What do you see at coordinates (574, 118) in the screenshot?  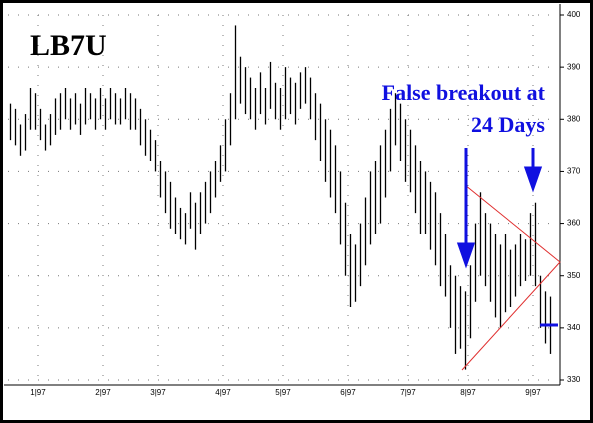 I see `y-tick-label: 380` at bounding box center [574, 118].